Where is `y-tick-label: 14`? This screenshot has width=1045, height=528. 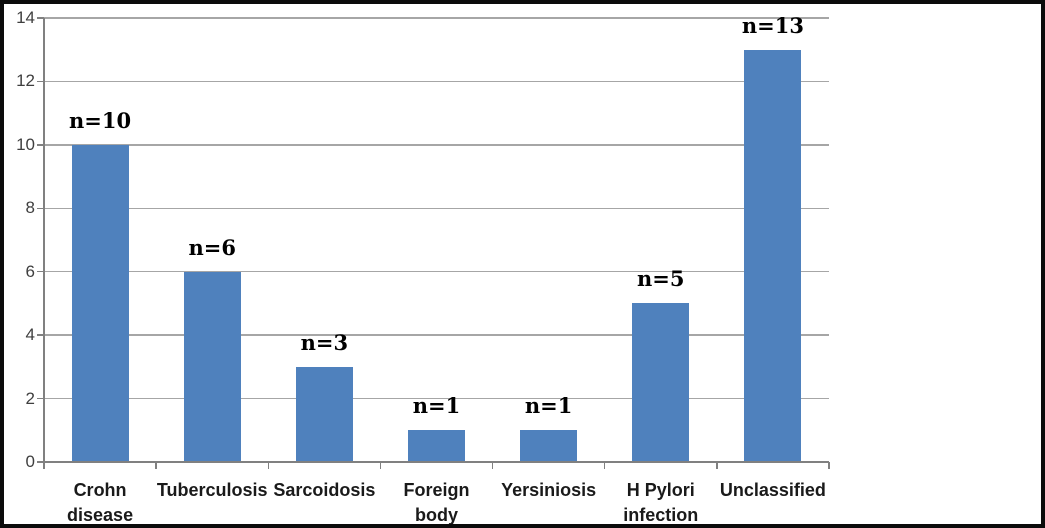
y-tick-label: 14 is located at coordinates (25, 17).